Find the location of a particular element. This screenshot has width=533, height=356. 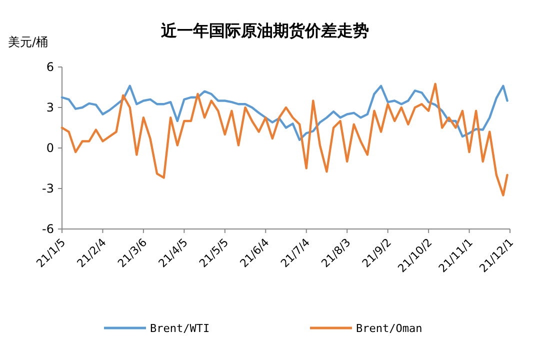

y-tick-label: 6 is located at coordinates (50, 67).